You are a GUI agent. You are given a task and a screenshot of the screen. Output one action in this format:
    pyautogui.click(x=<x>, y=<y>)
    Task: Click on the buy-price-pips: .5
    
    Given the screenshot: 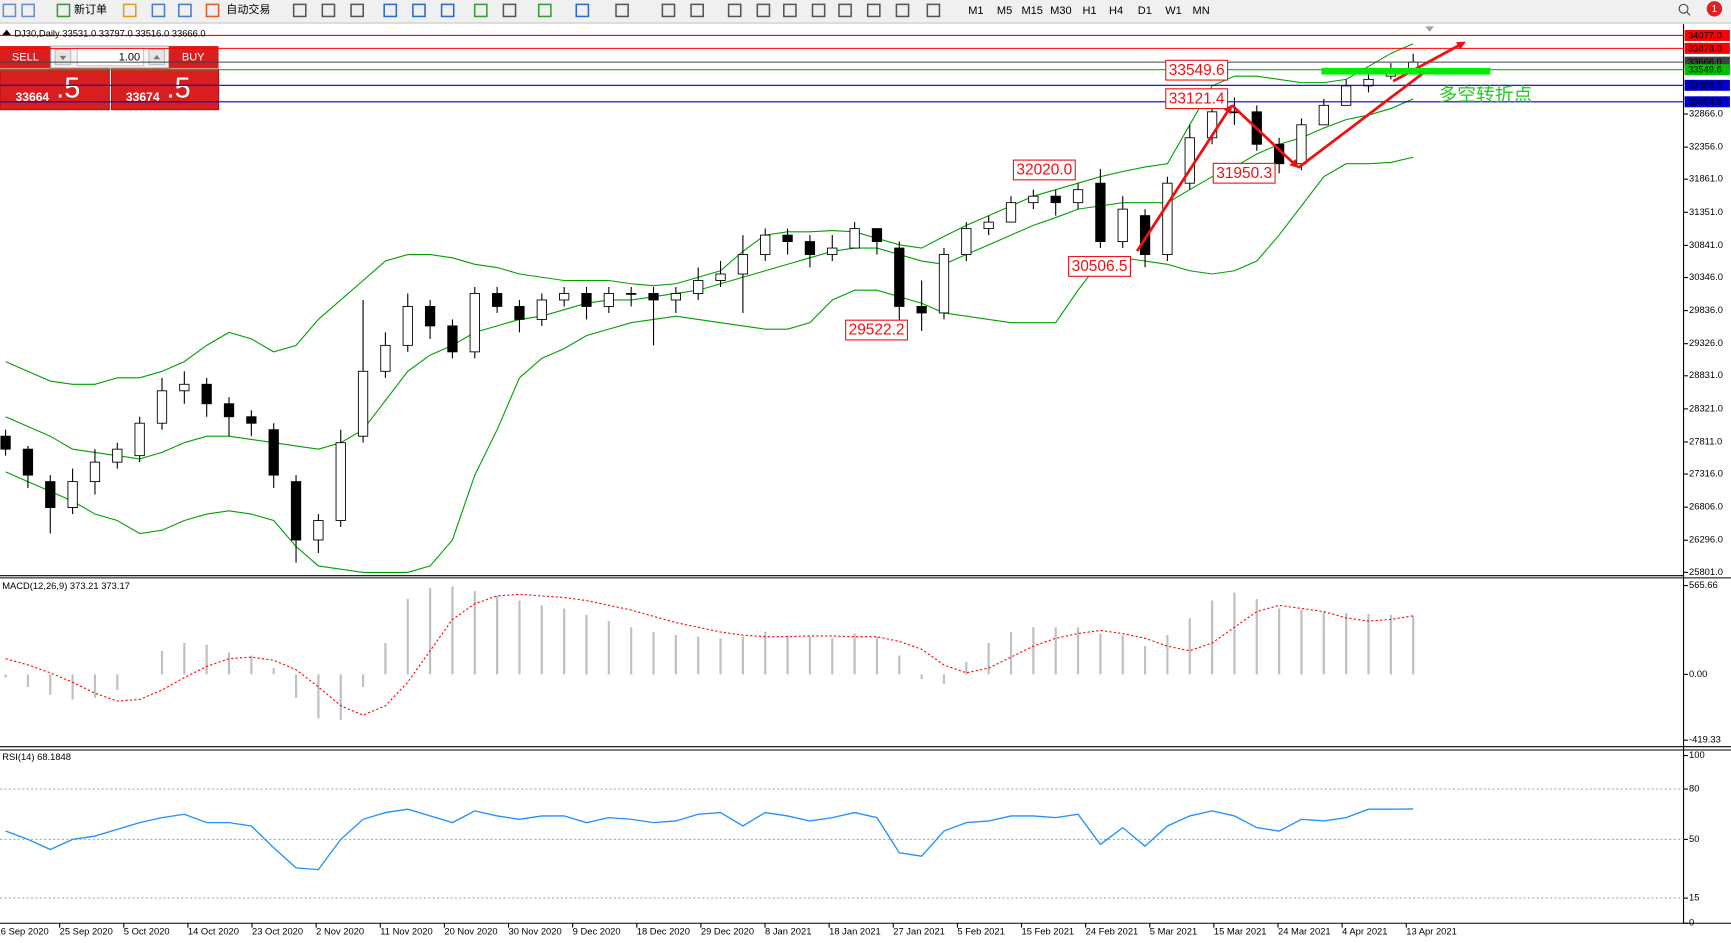 What is the action you would take?
    pyautogui.click(x=179, y=89)
    